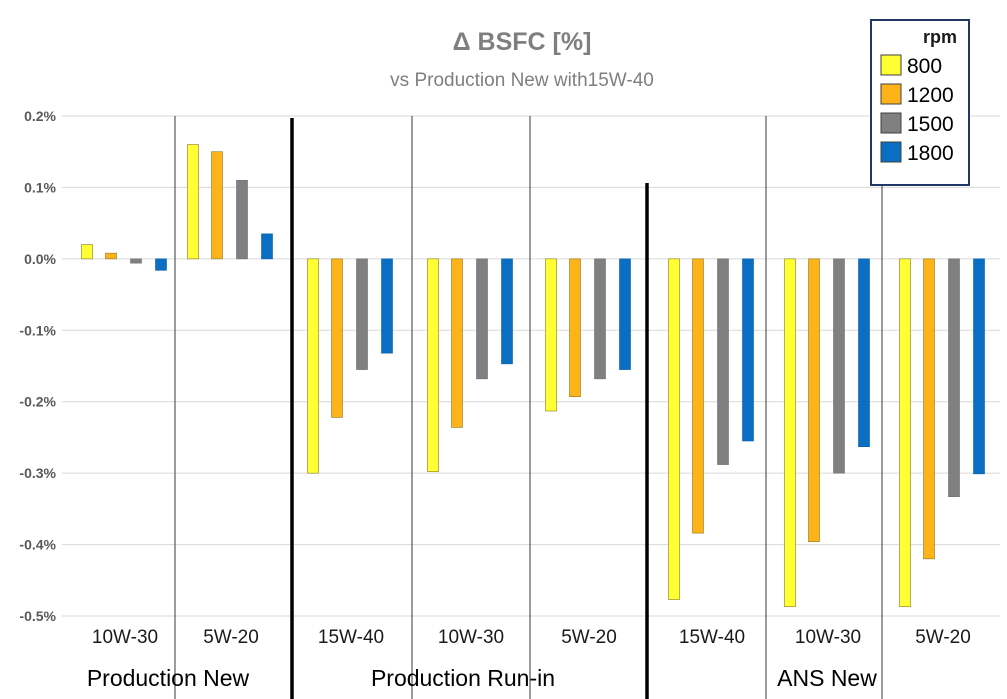 This screenshot has height=699, width=1007. I want to click on legend-label-800: 800, so click(924, 66).